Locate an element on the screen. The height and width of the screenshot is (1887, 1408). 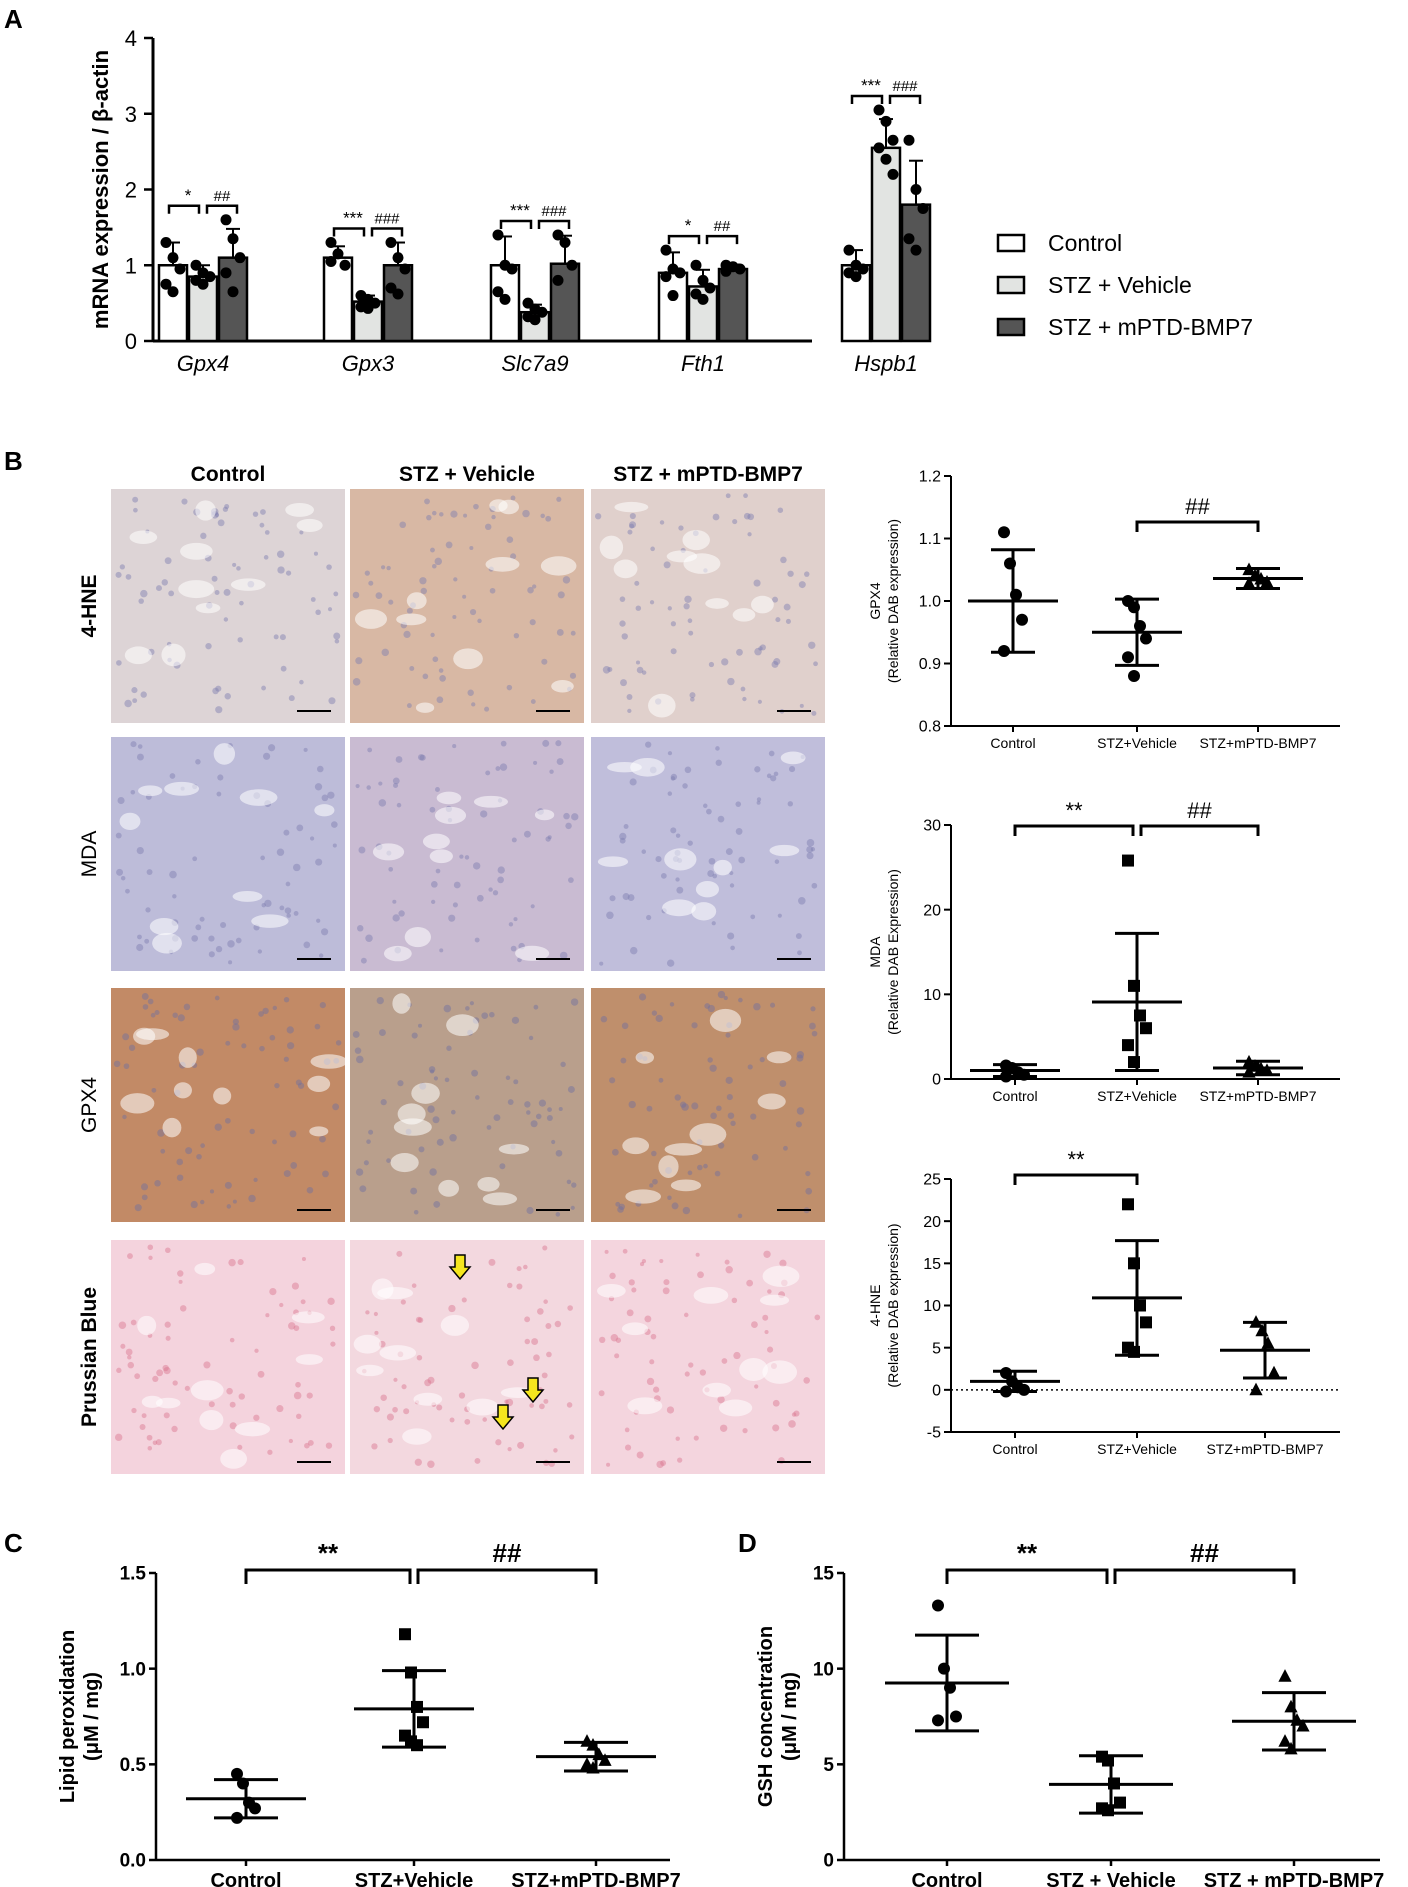
y-tick-label: 1.5 is located at coordinates (133, 1574).